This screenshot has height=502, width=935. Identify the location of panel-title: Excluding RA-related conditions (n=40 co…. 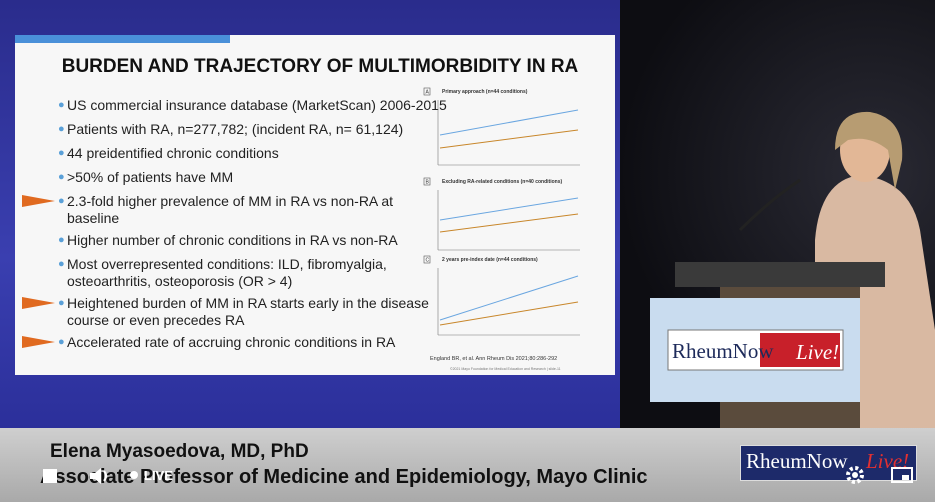
(502, 182).